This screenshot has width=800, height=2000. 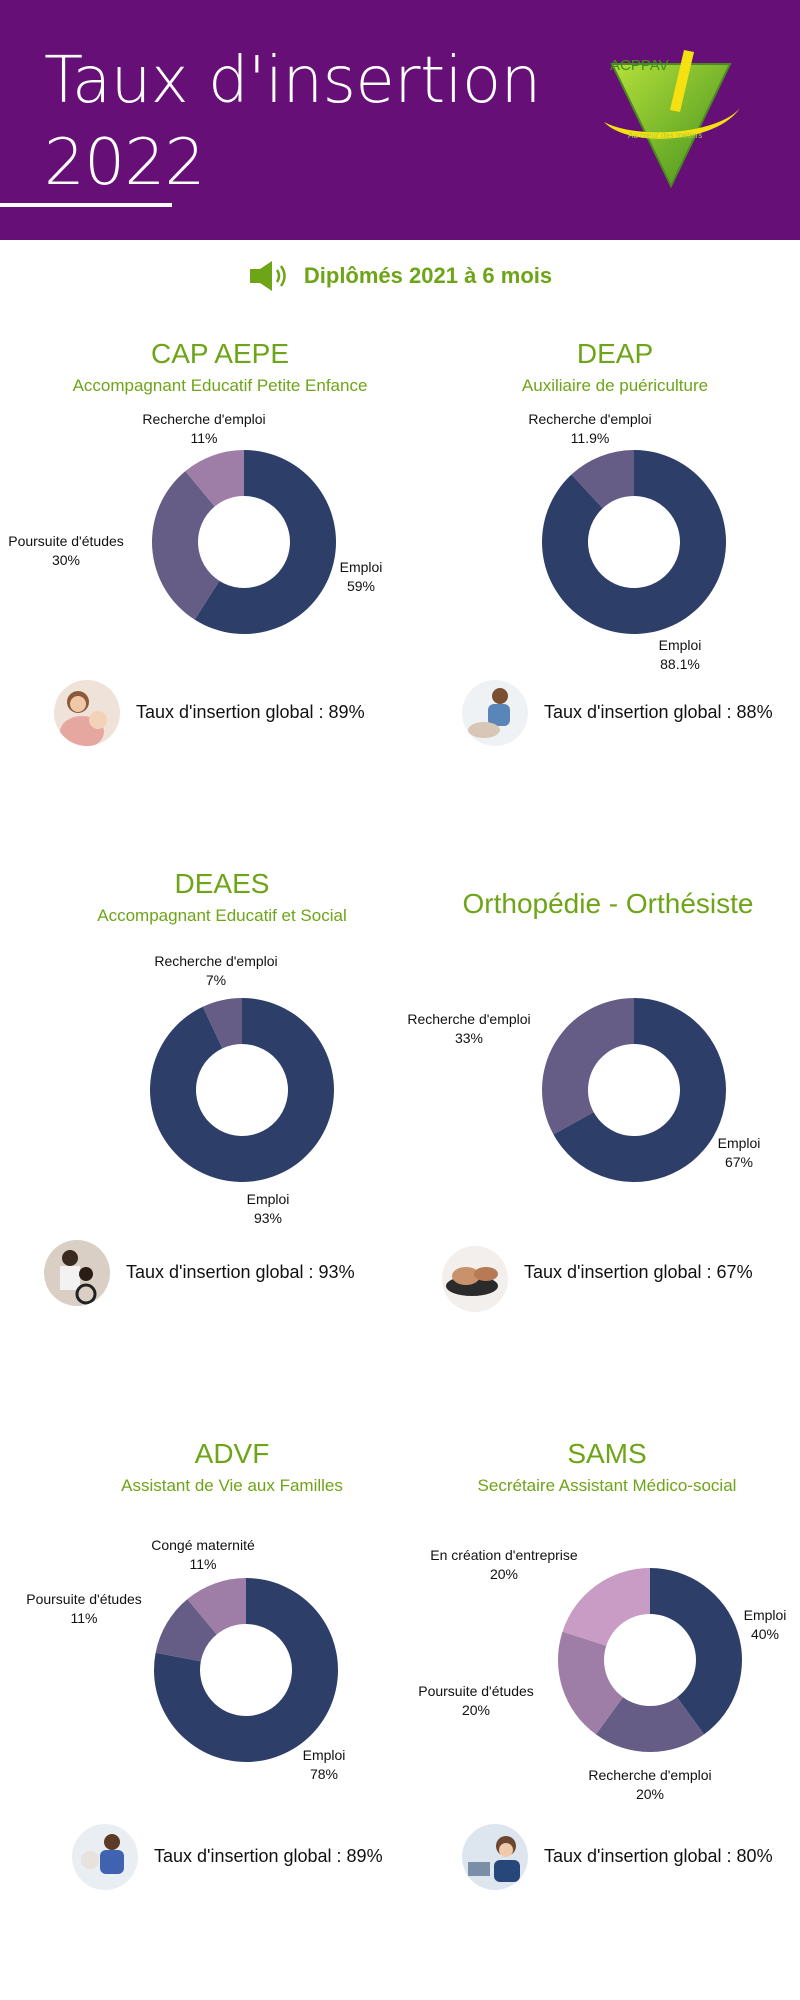 I want to click on chart-label: Emploi 67%, so click(x=739, y=1152).